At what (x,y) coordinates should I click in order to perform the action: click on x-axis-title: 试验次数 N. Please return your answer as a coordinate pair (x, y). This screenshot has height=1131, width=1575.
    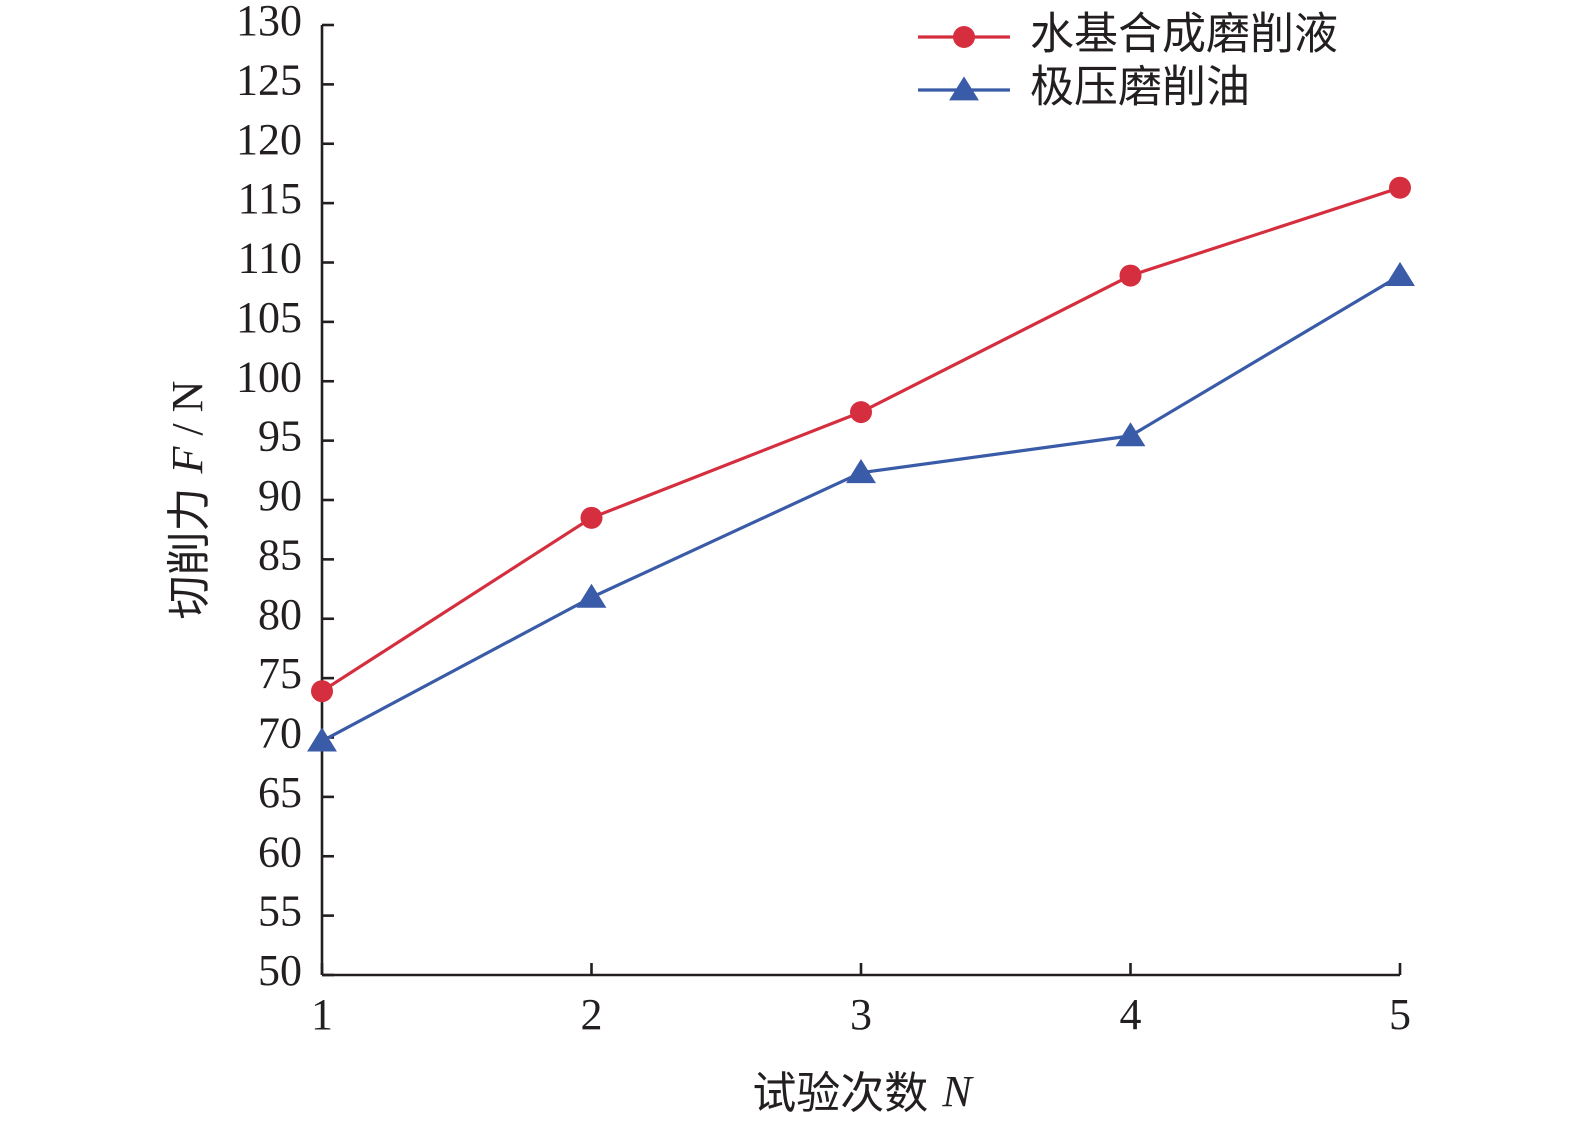
    Looking at the image, I should click on (863, 1092).